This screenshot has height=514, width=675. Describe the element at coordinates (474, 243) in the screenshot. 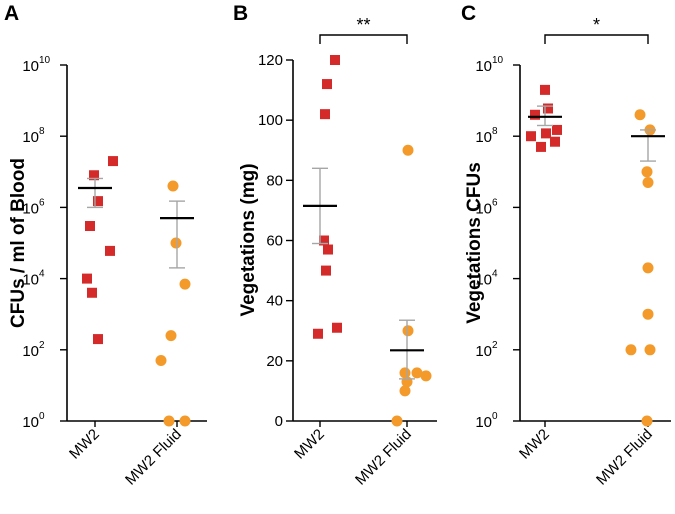

I see `y-axis-title: Vegetations CFUs` at that location.